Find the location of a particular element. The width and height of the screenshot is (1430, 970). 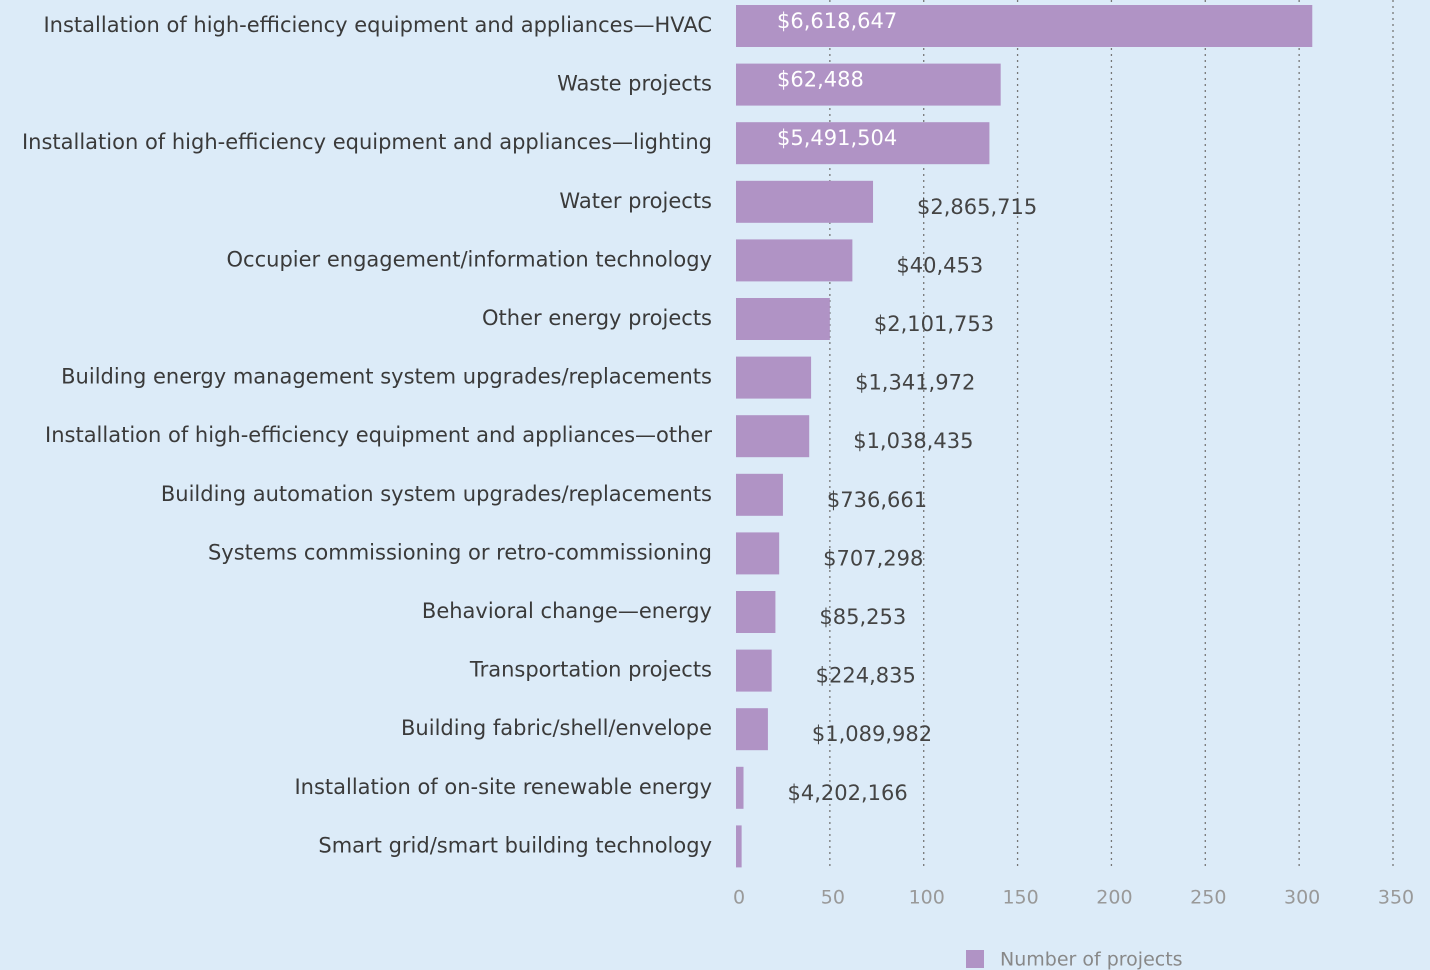

x-tick-label: 150 is located at coordinates (1020, 898).